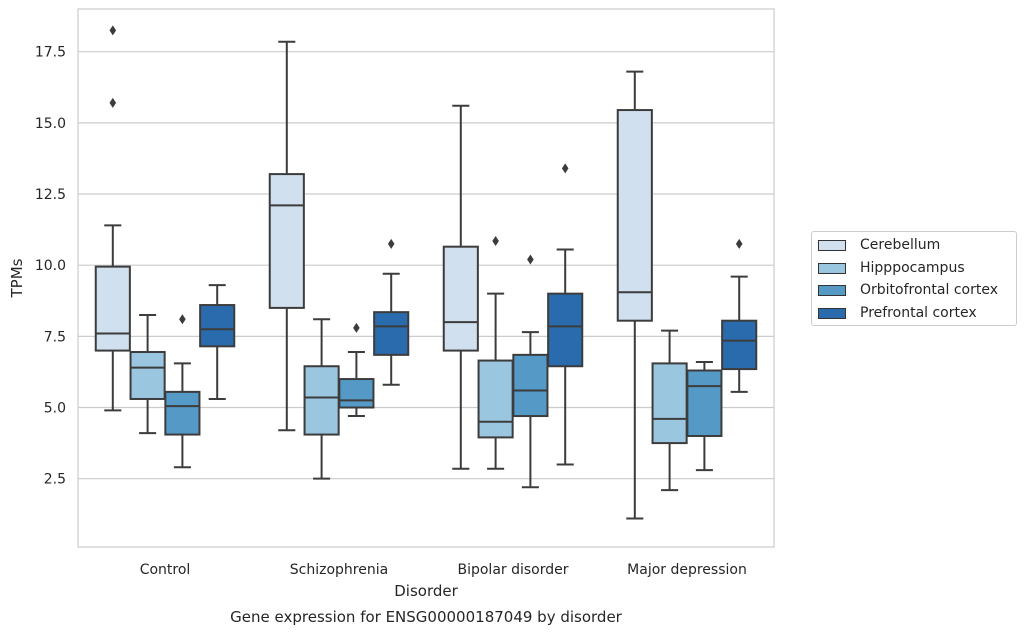  I want to click on y-tick-label: 7.5, so click(55, 337).